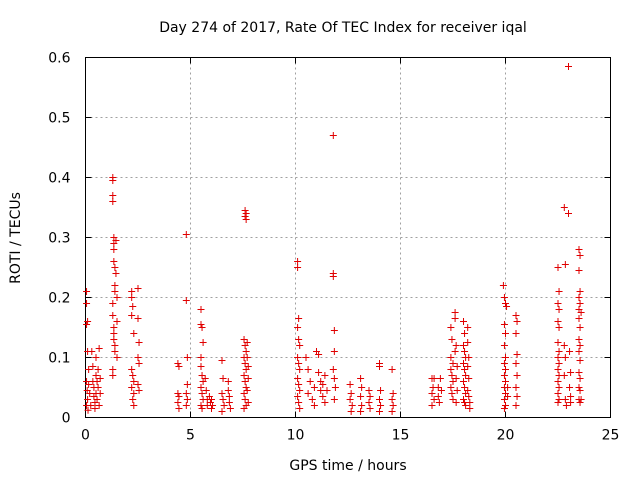  Describe the element at coordinates (506, 436) in the screenshot. I see `x-tick-label: 20` at that location.